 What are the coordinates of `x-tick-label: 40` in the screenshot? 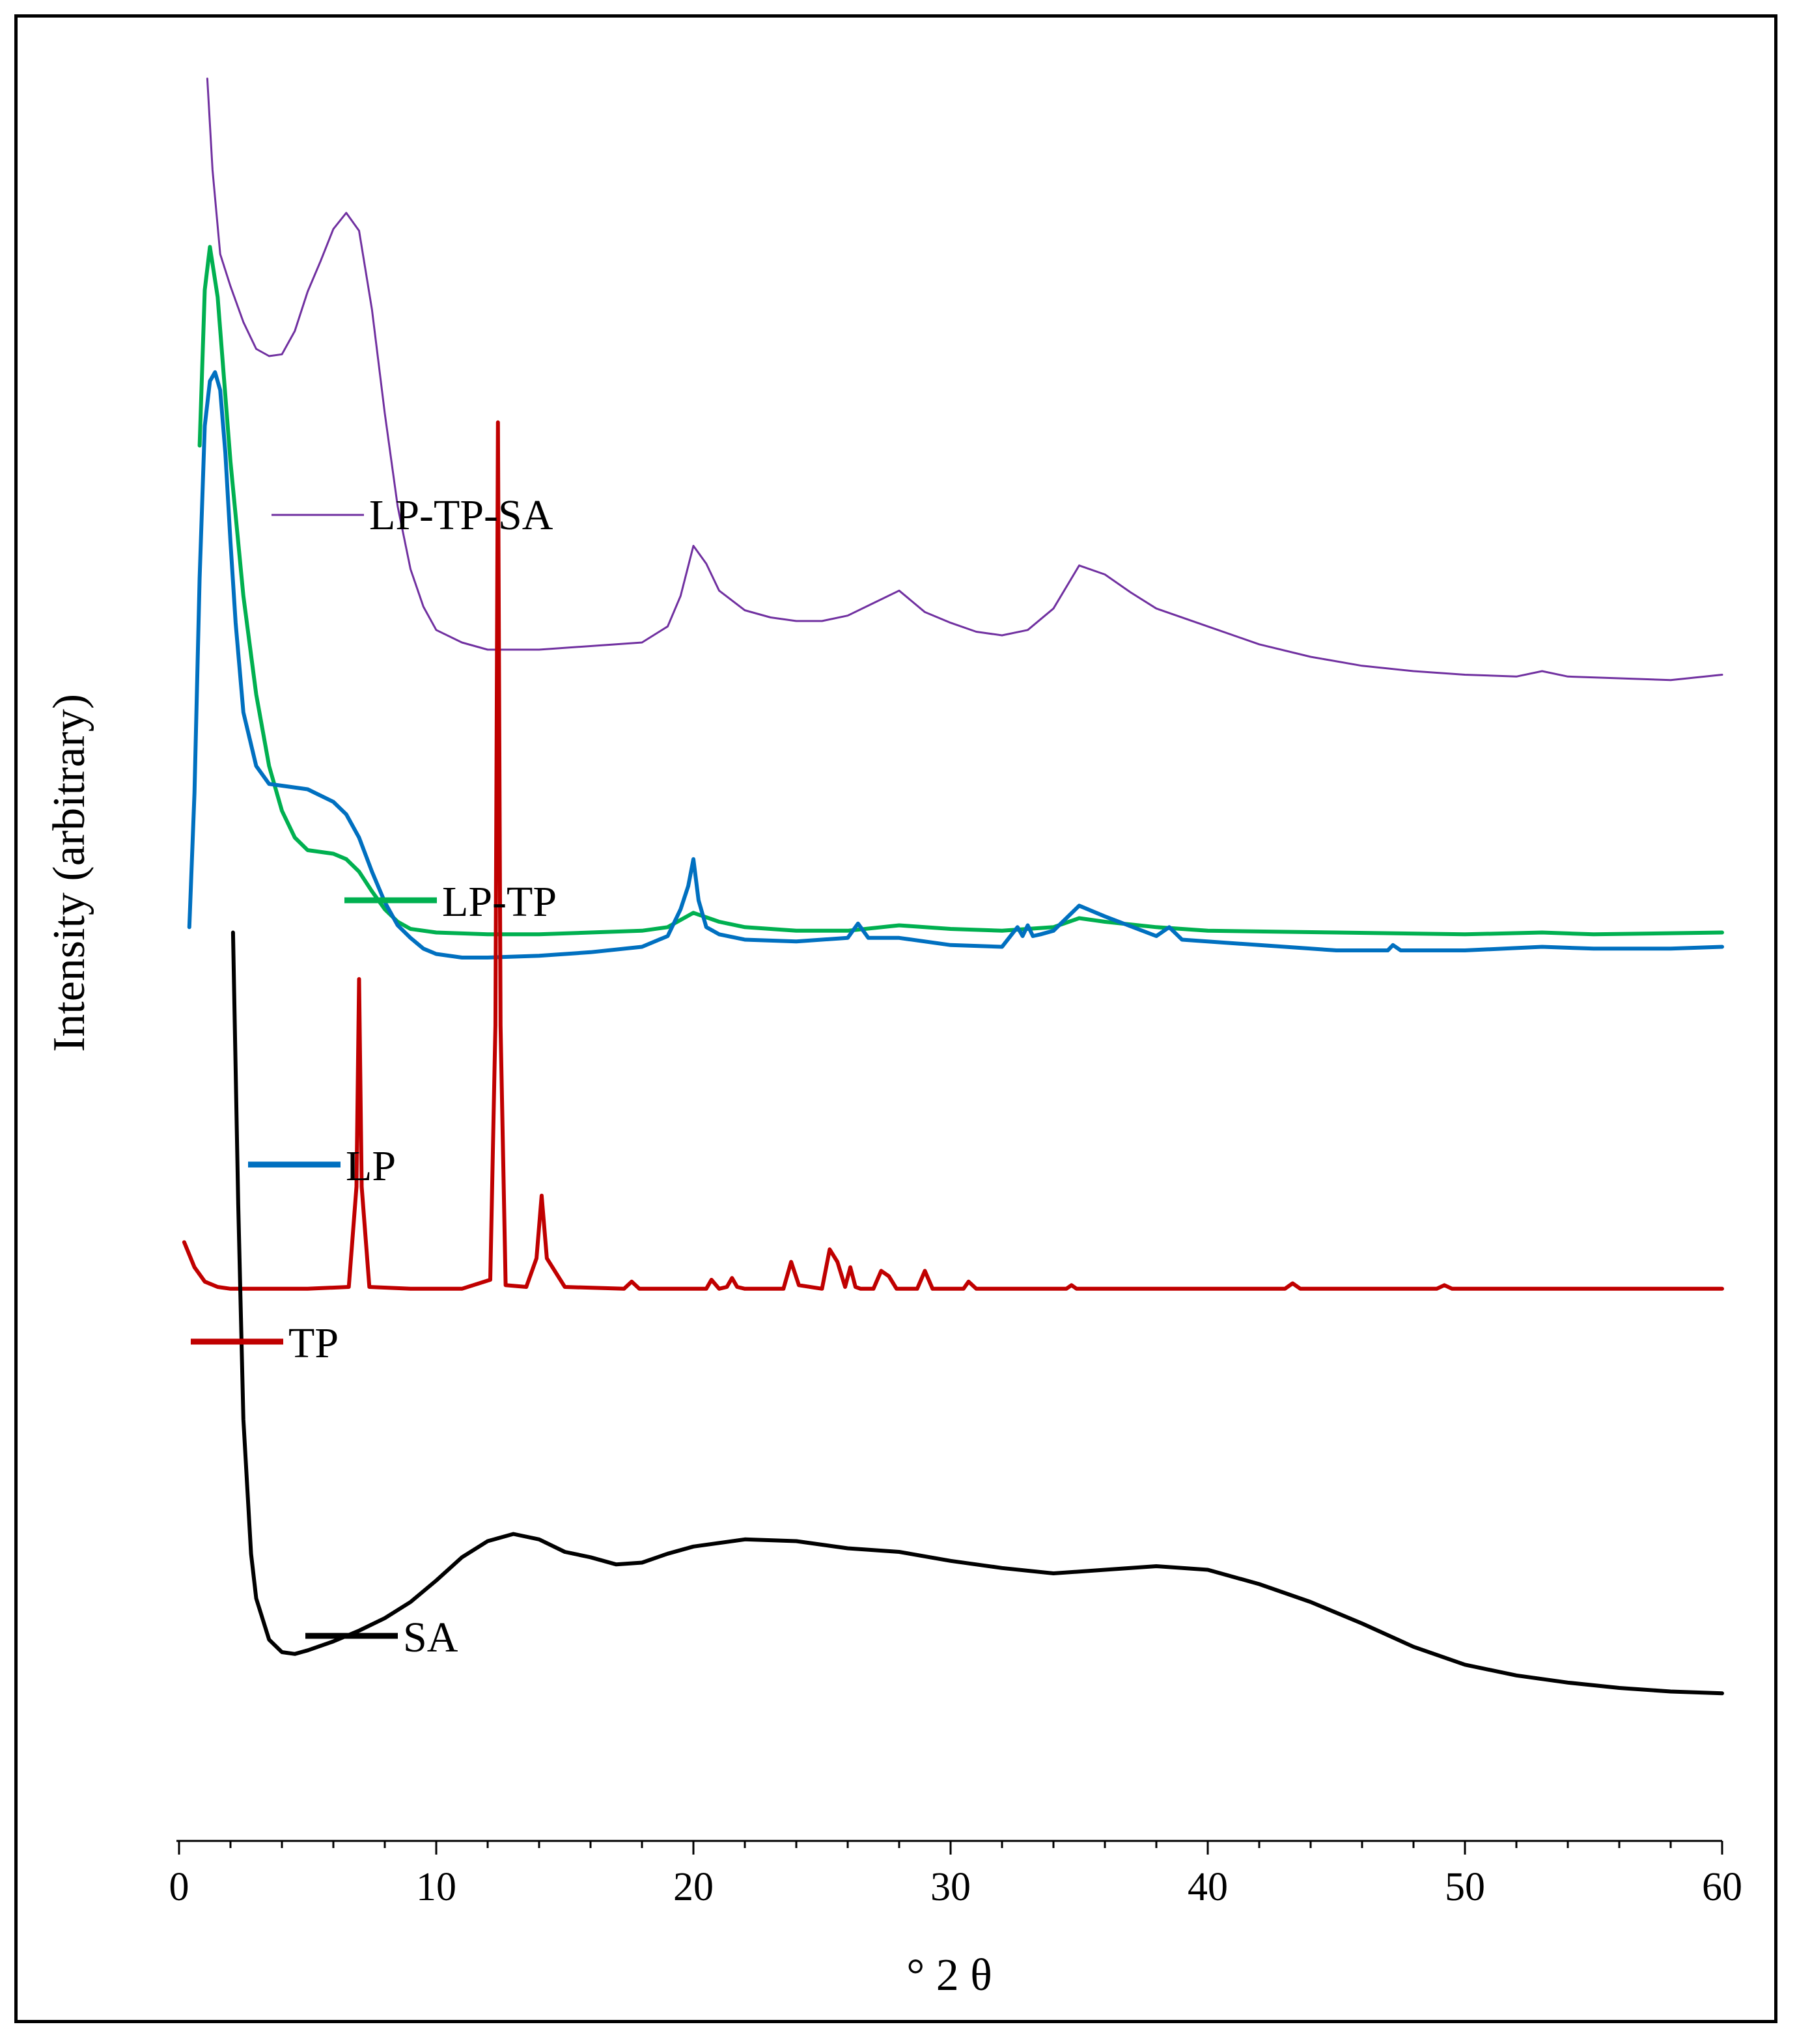 It's located at (1208, 1887).